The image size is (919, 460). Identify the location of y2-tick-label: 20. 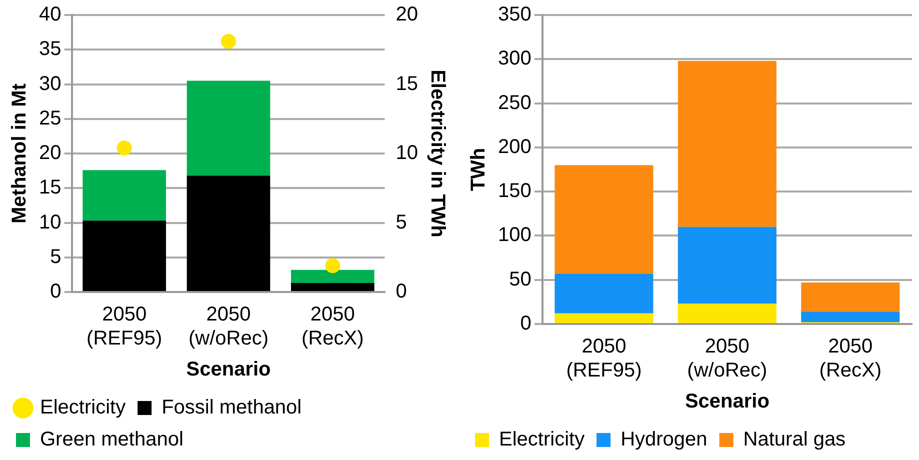
(407, 15).